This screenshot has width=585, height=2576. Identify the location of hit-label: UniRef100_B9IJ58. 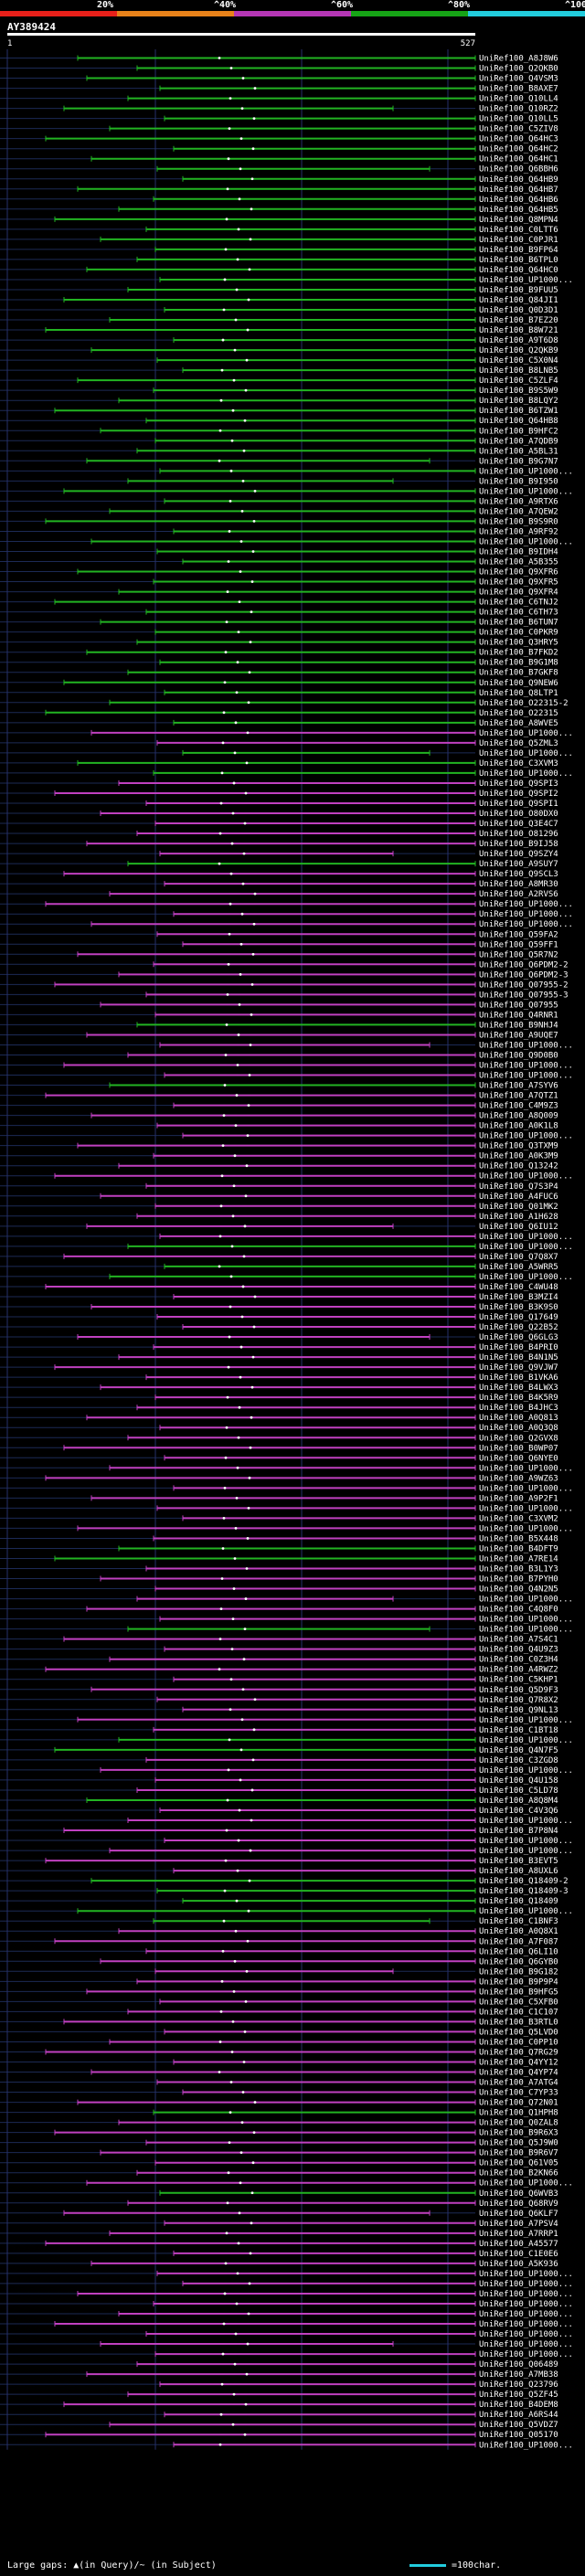
(518, 844).